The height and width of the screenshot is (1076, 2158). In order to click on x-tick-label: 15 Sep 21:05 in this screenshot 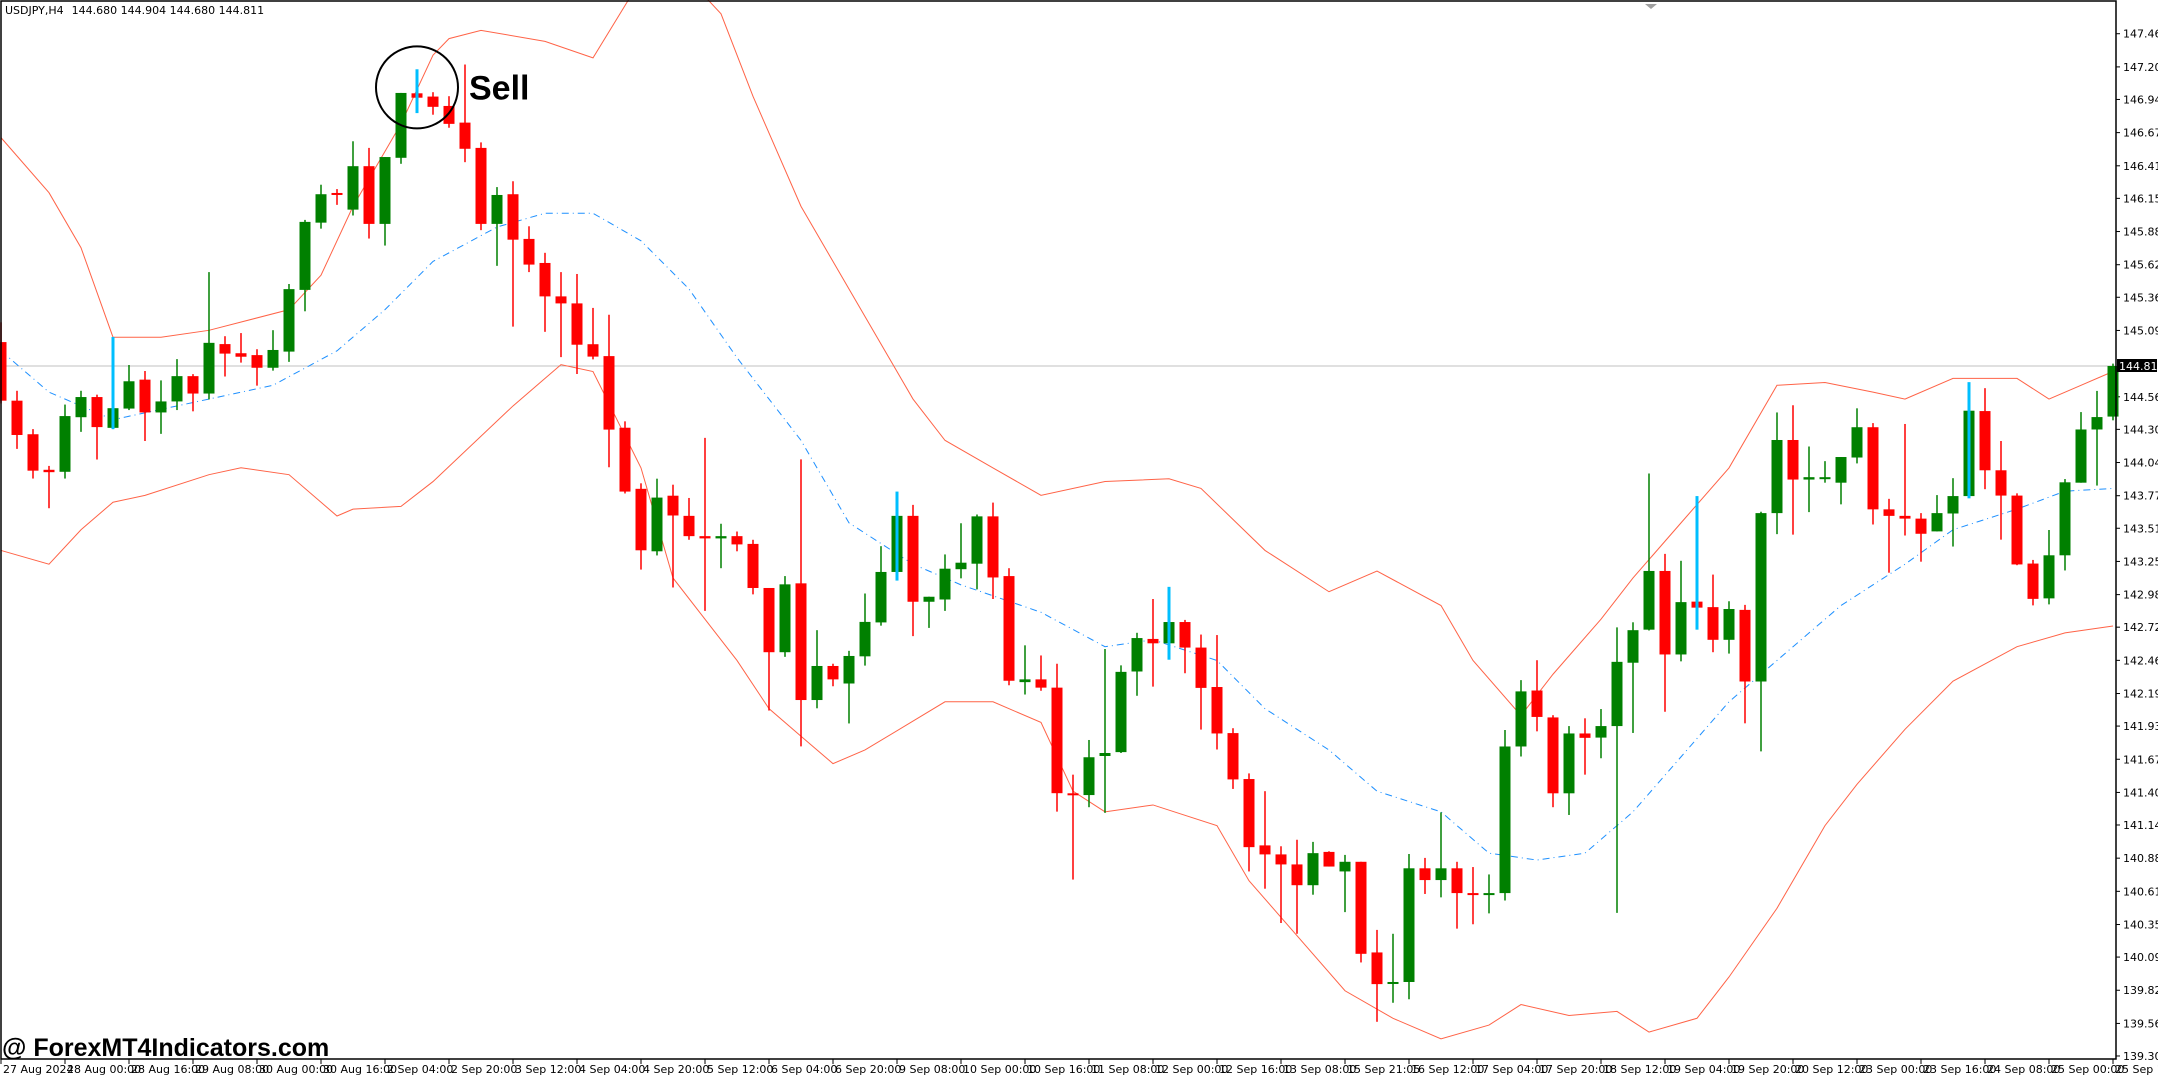, I will do `click(1383, 1069)`.